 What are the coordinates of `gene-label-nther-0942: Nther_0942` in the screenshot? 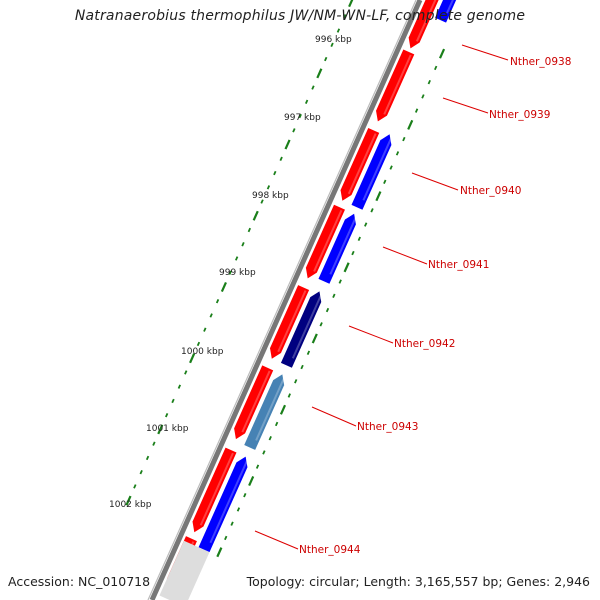 It's located at (424, 344).